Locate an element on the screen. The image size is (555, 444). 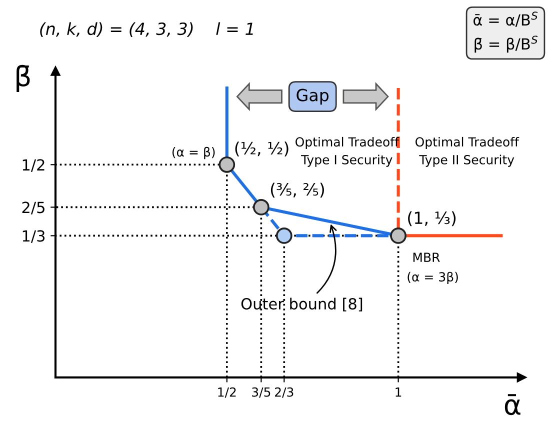
annotation: MBR is located at coordinates (426, 257).